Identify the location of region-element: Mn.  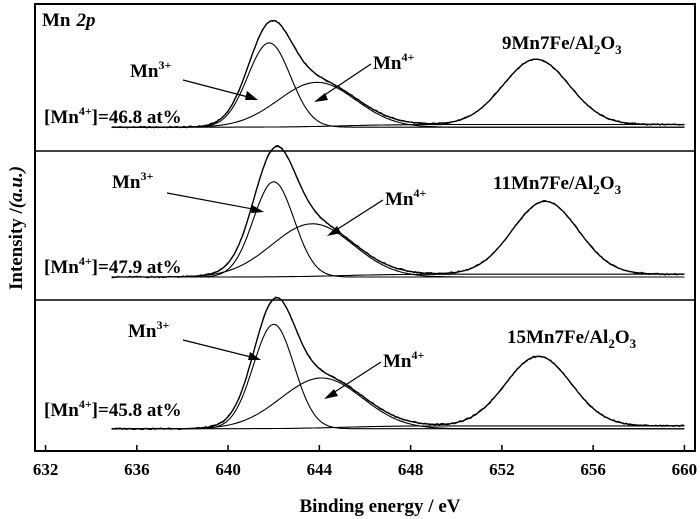
(56, 20).